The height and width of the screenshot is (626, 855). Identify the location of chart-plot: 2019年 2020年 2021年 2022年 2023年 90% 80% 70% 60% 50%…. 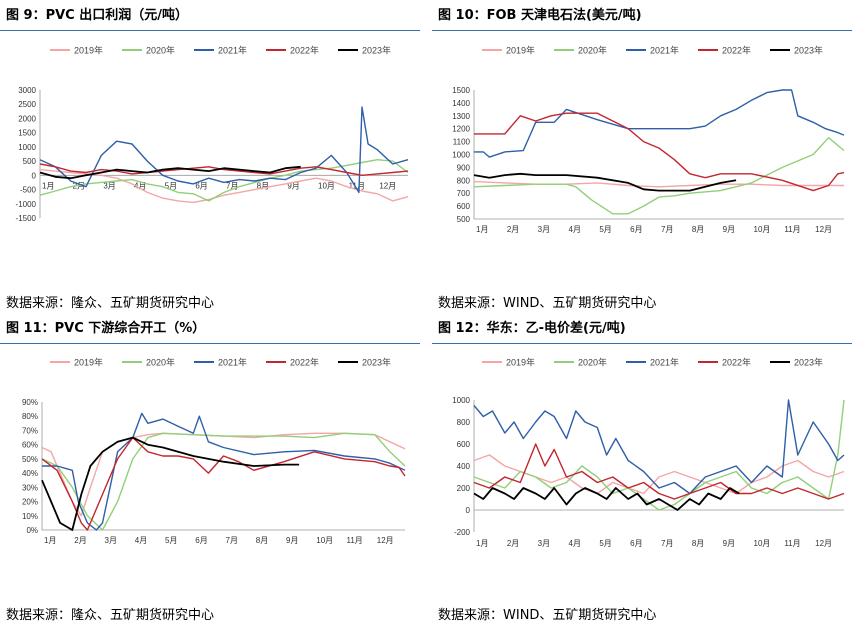
(214, 451).